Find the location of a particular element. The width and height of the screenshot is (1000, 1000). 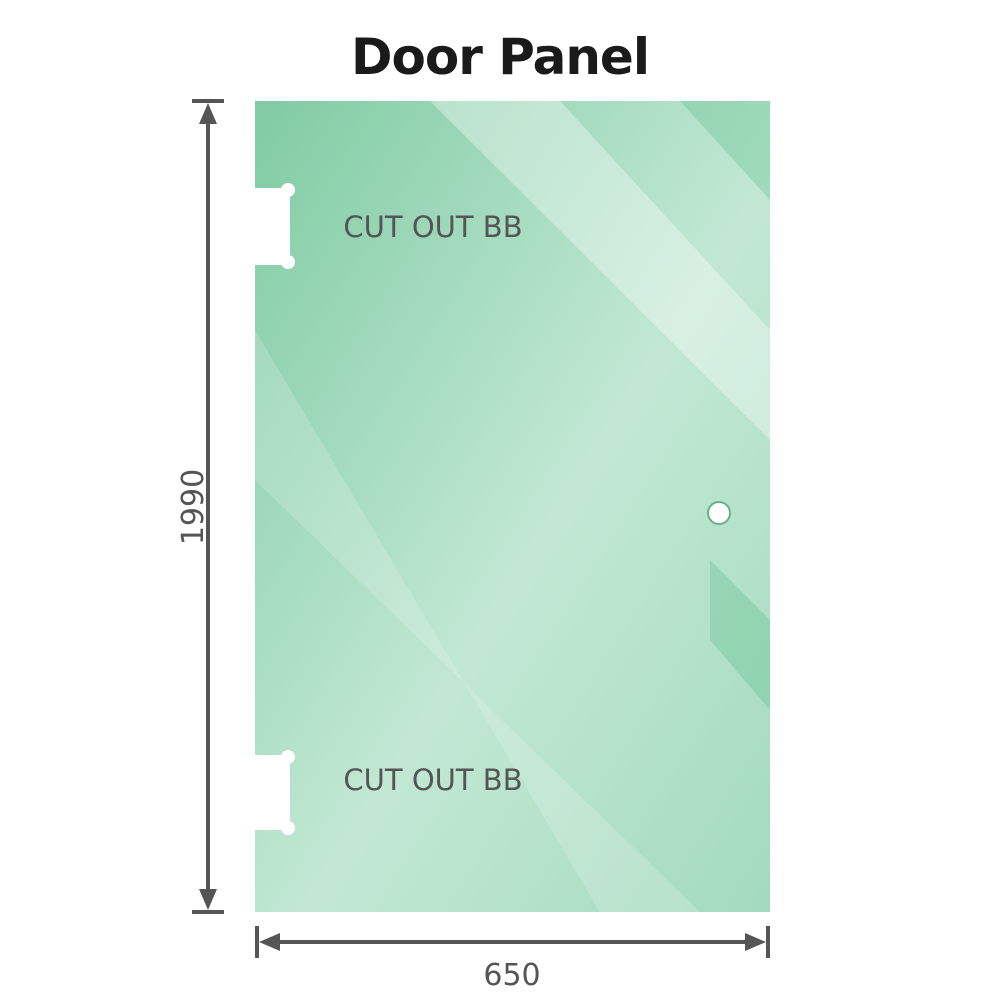

width-dimension is located at coordinates (512, 942).